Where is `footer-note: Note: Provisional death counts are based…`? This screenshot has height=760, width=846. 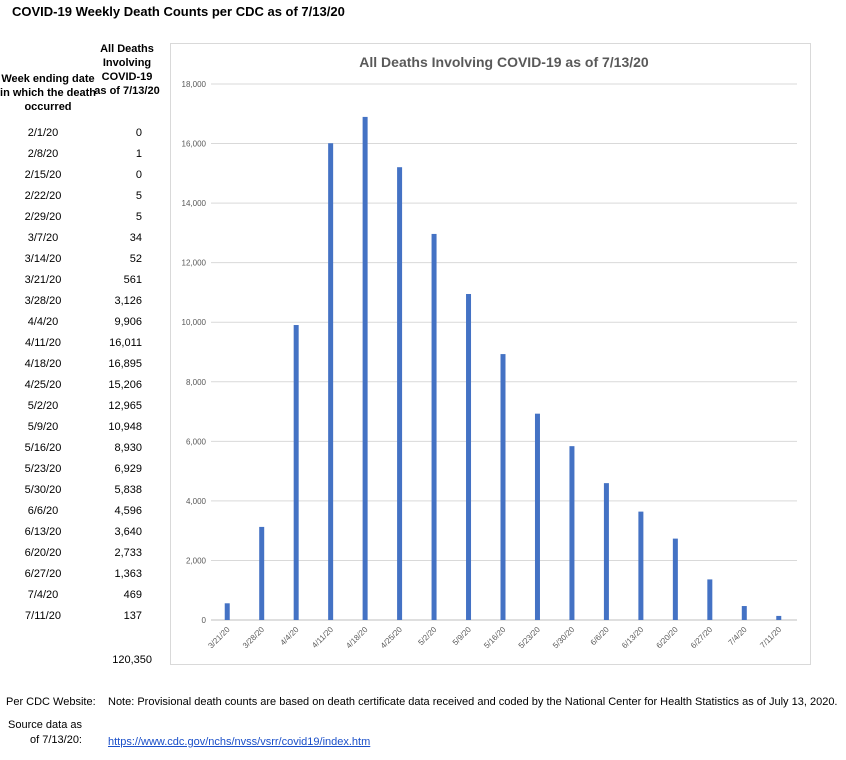 footer-note: Note: Provisional death counts are based… is located at coordinates (473, 702).